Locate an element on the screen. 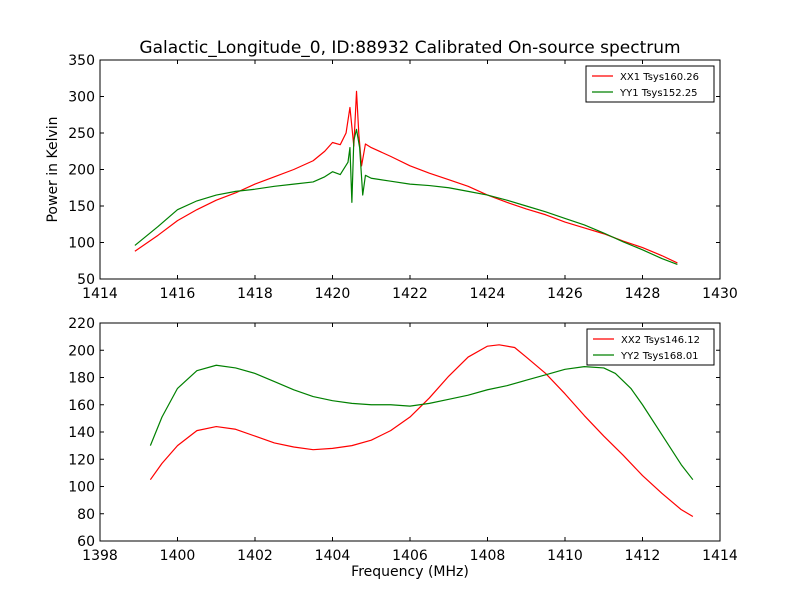 The height and width of the screenshot is (600, 800). plot-top-y-tick-label: 100 is located at coordinates (81, 244).